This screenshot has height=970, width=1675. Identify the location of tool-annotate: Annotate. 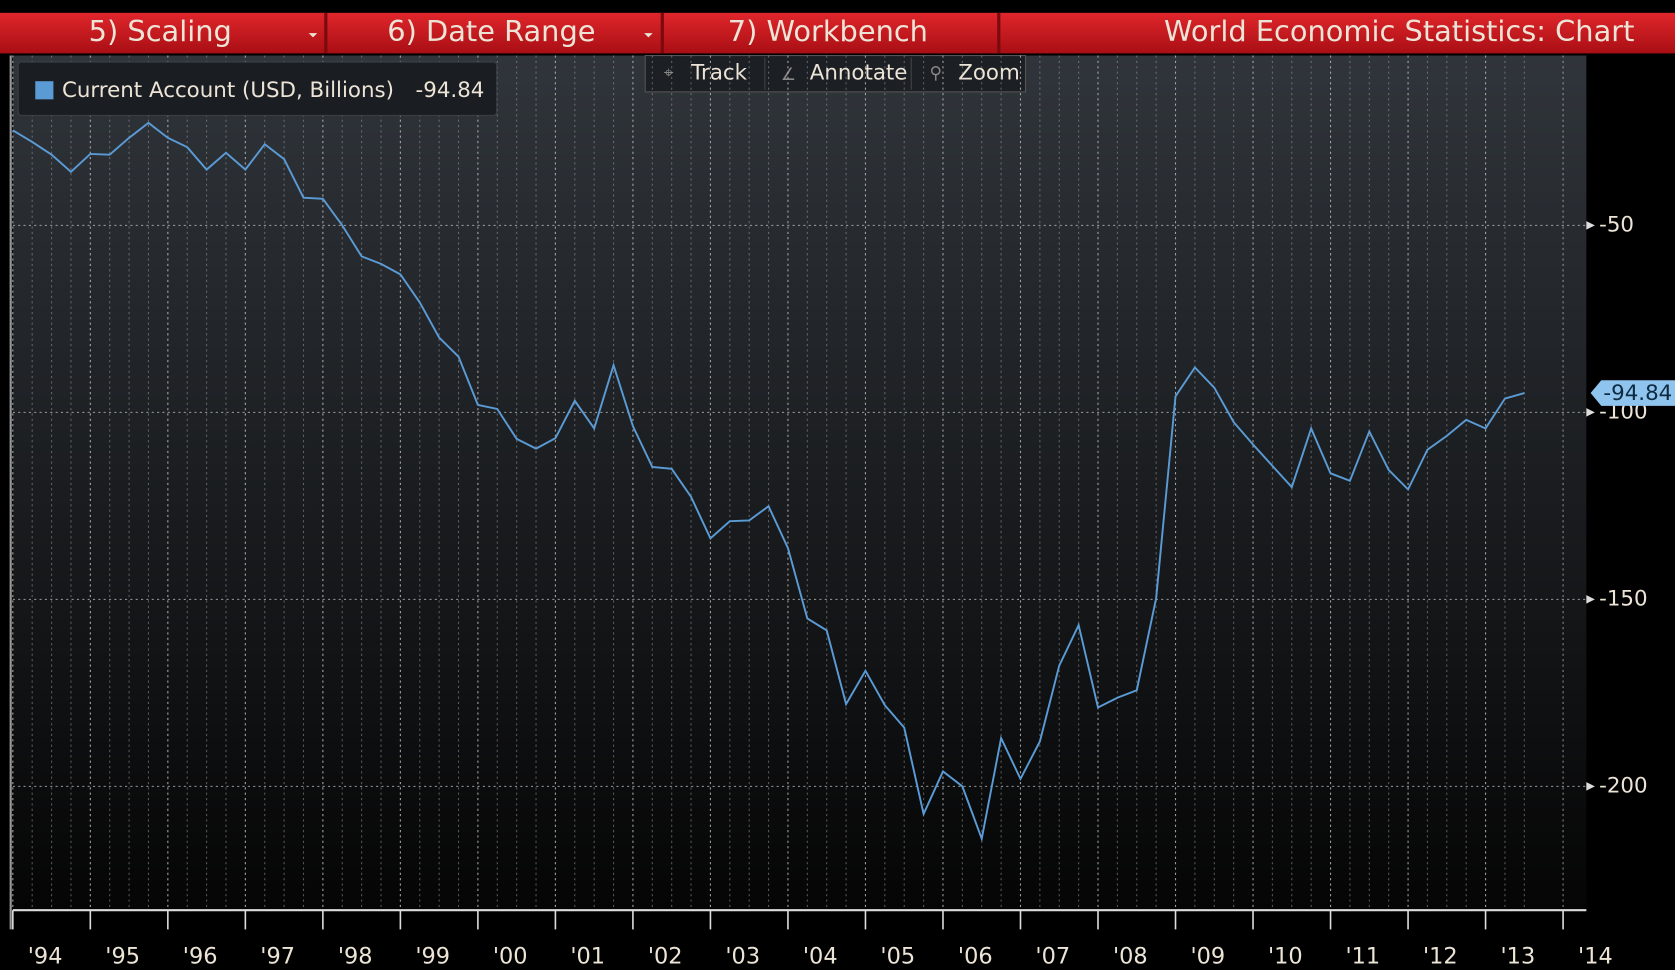
(859, 73).